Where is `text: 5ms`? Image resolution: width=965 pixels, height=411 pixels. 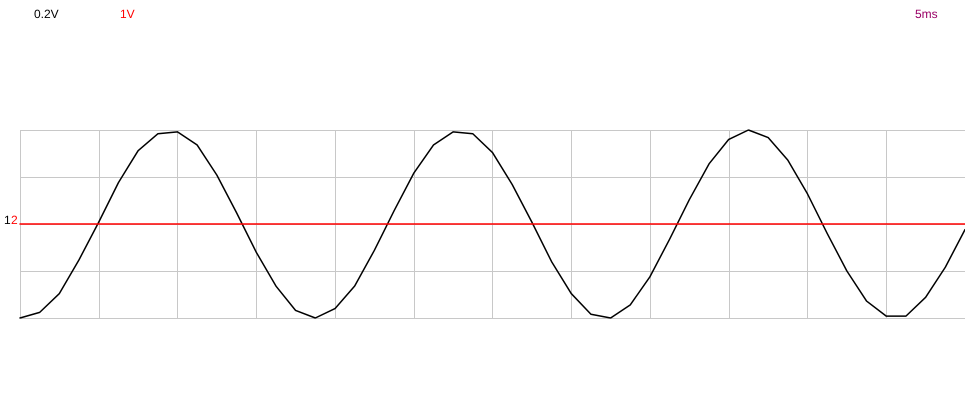 text: 5ms is located at coordinates (926, 14).